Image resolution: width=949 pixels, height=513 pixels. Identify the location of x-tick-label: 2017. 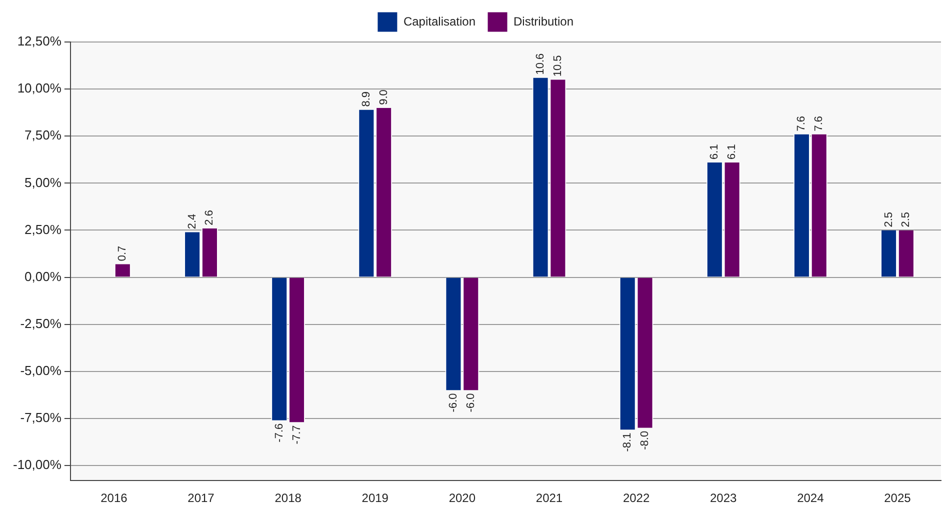
(201, 498).